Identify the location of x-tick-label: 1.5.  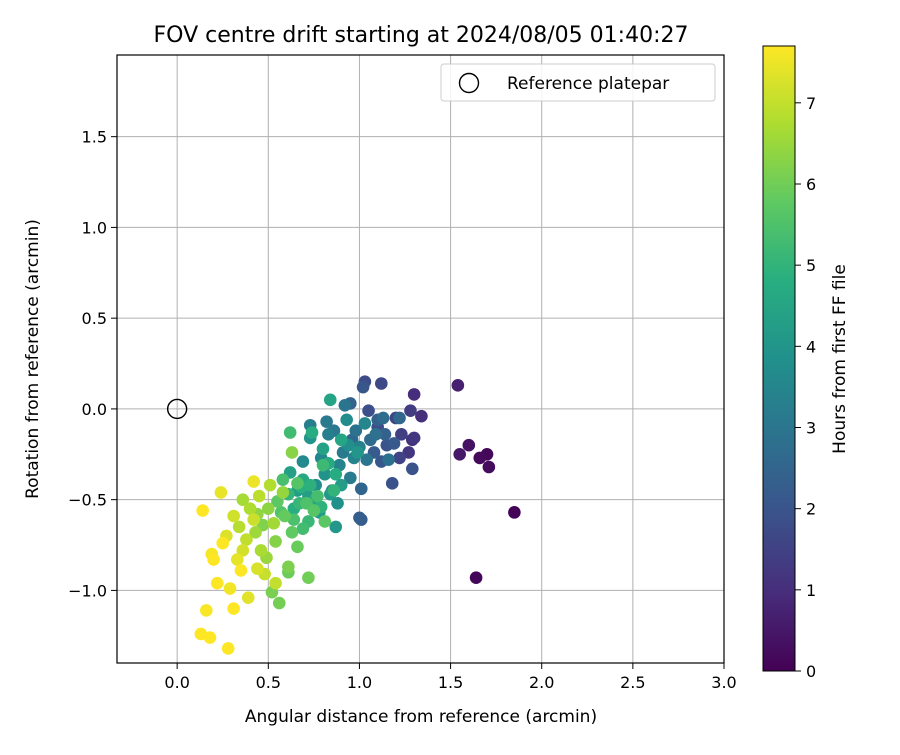
(450, 682).